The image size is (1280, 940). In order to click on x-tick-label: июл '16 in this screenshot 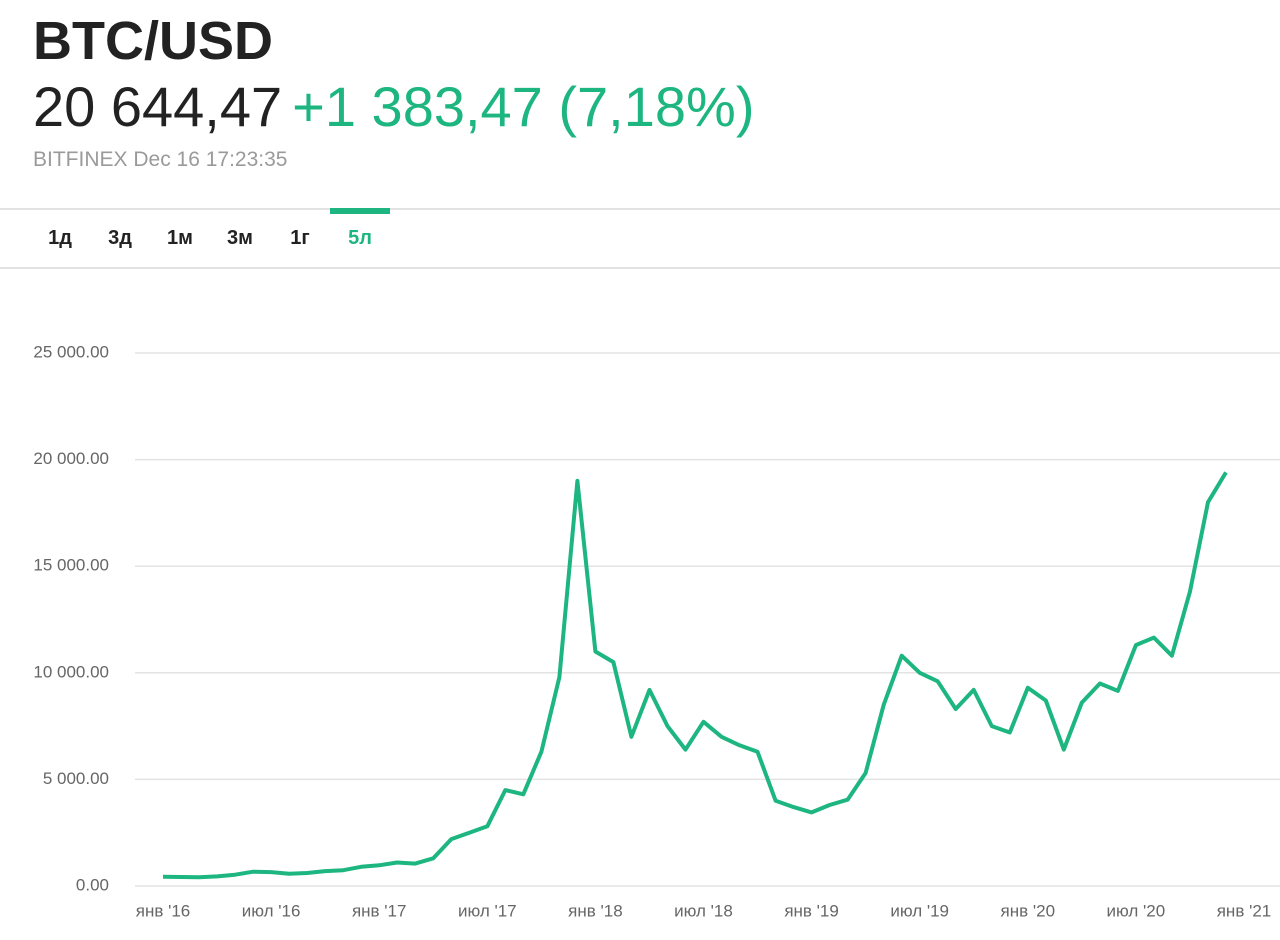, I will do `click(271, 910)`.